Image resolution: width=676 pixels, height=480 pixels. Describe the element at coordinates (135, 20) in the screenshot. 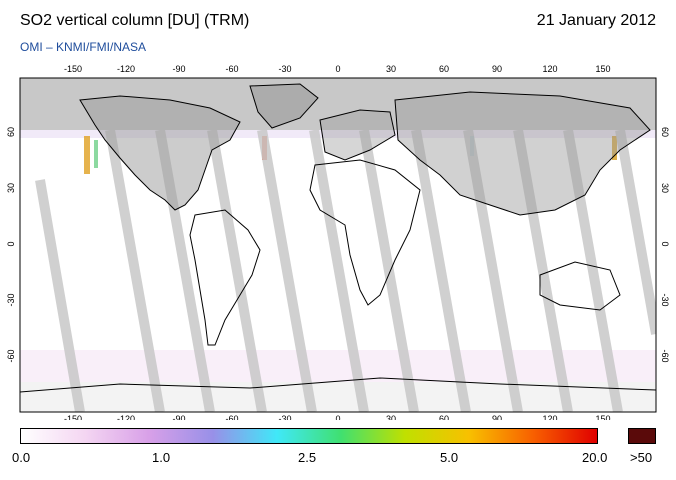

I see `map-title: SO2 vertical column [DU] (TRM)` at that location.